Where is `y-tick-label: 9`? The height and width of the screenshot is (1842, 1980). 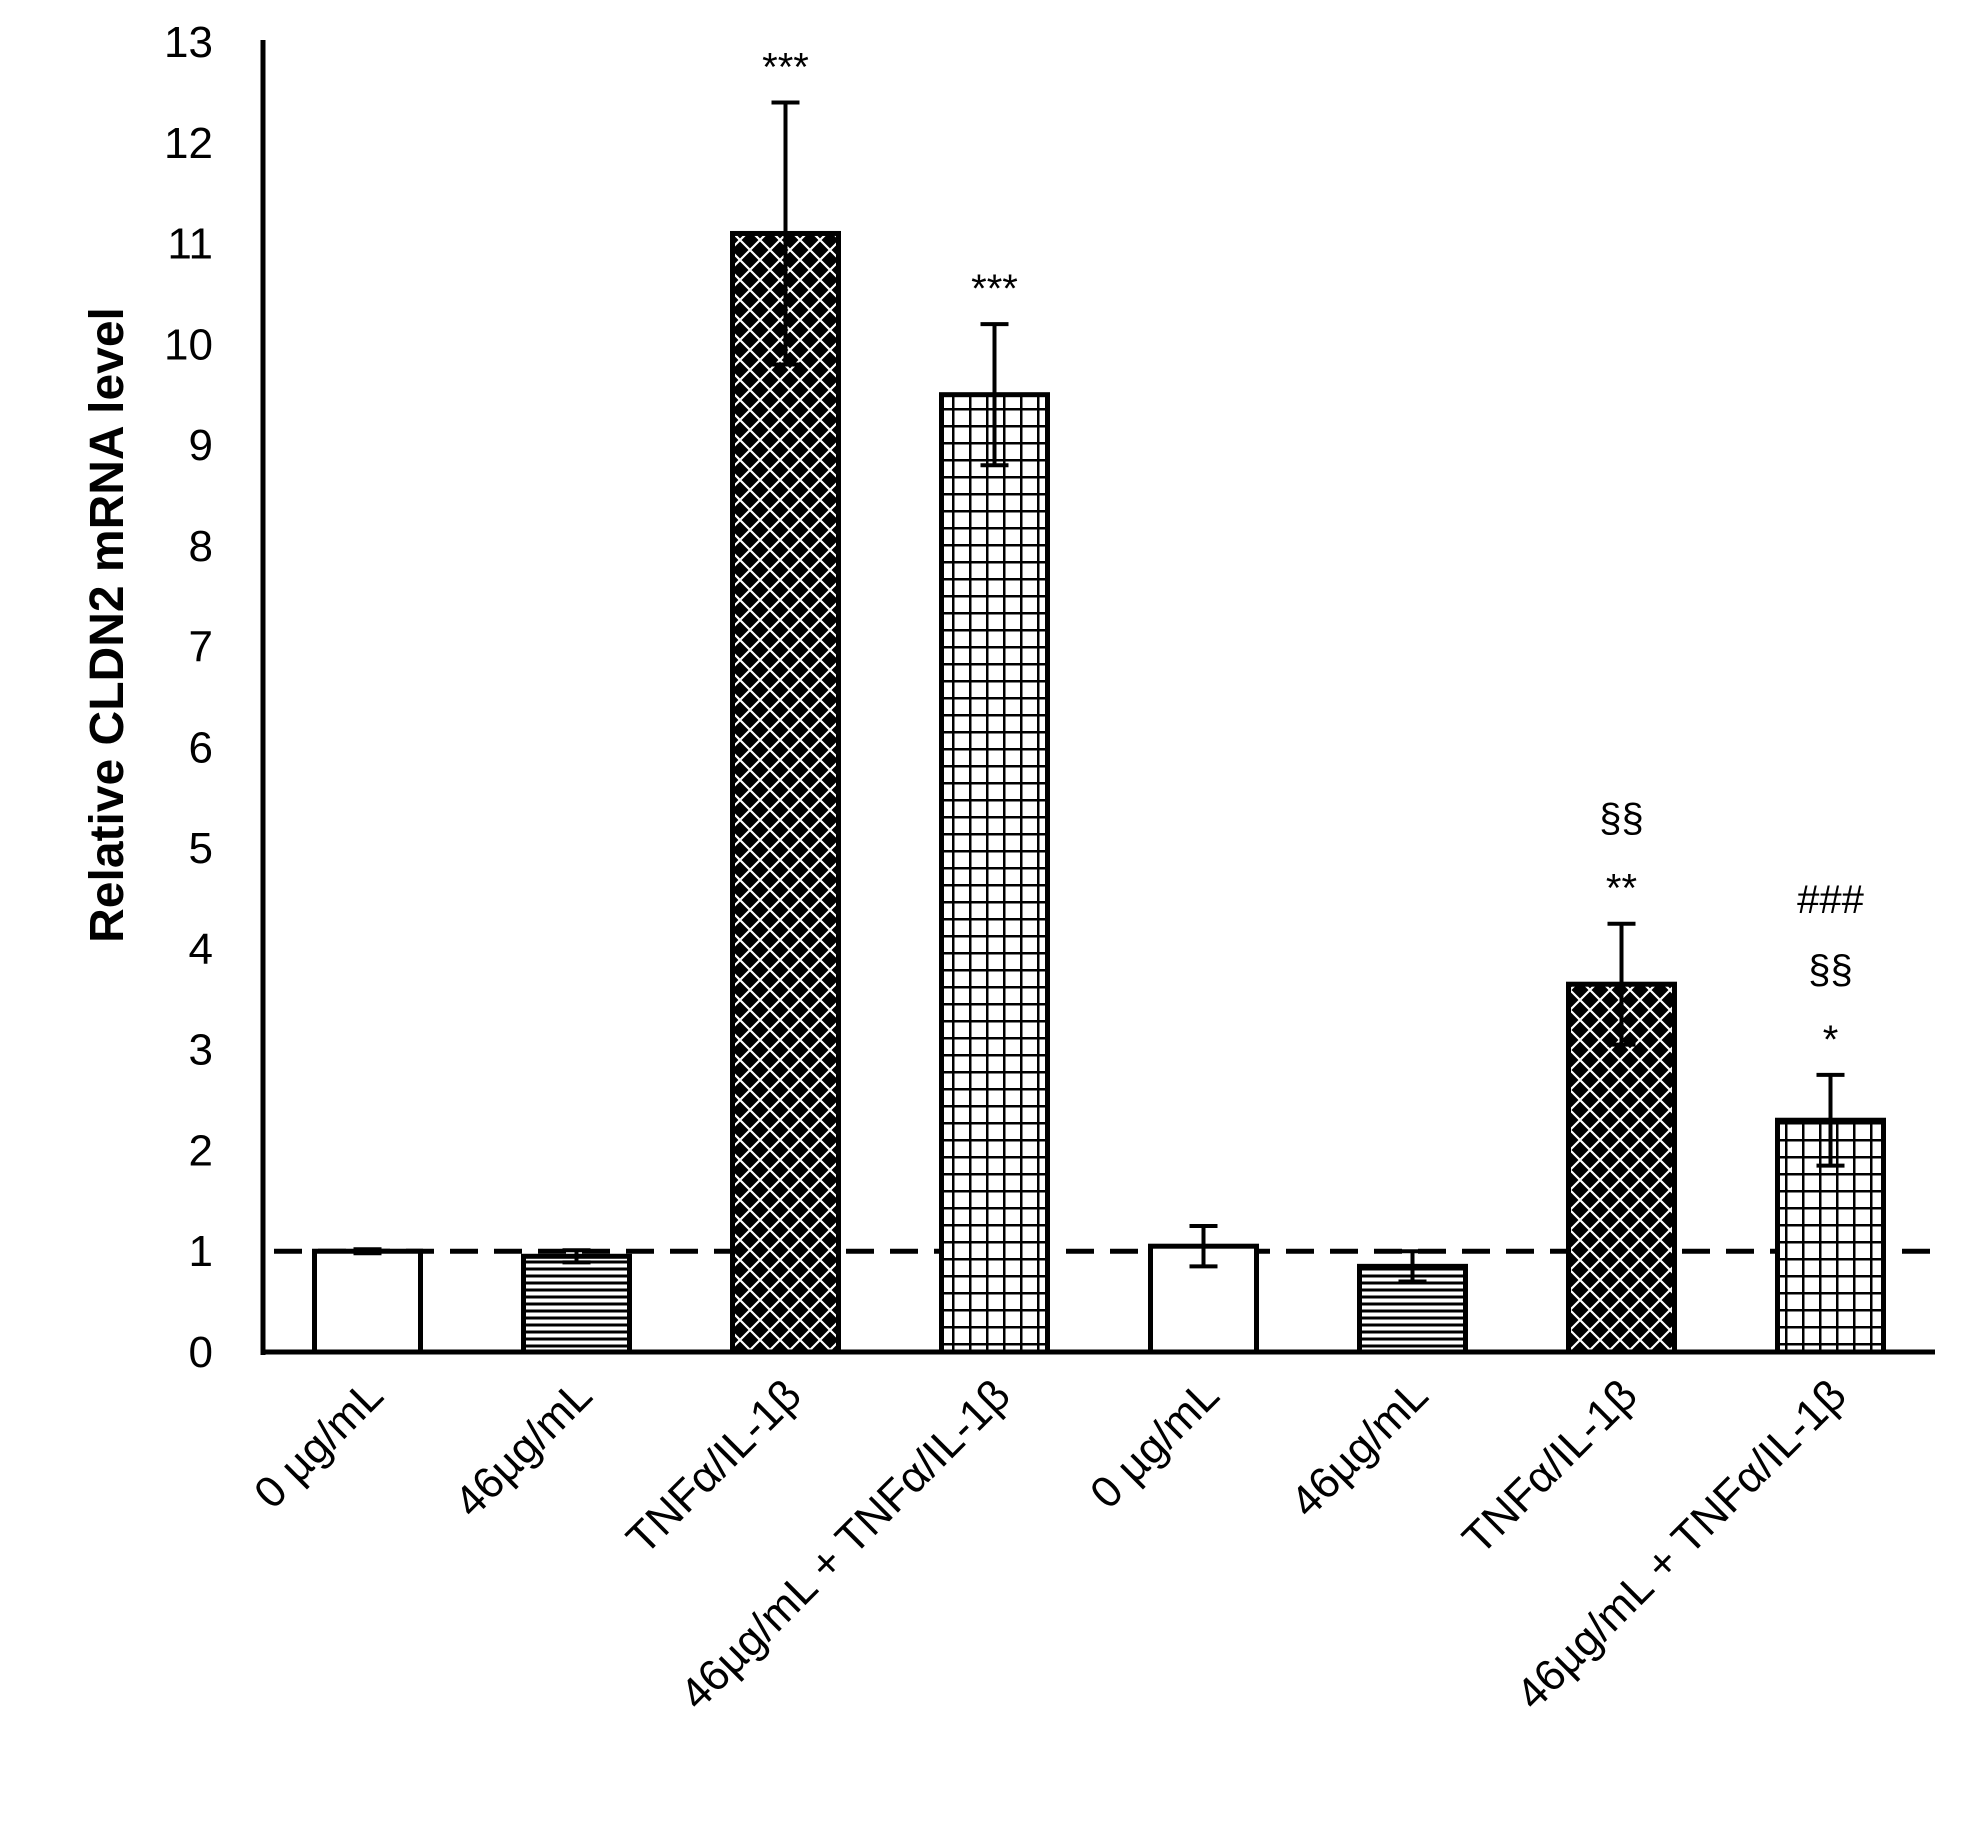 y-tick-label: 9 is located at coordinates (201, 445).